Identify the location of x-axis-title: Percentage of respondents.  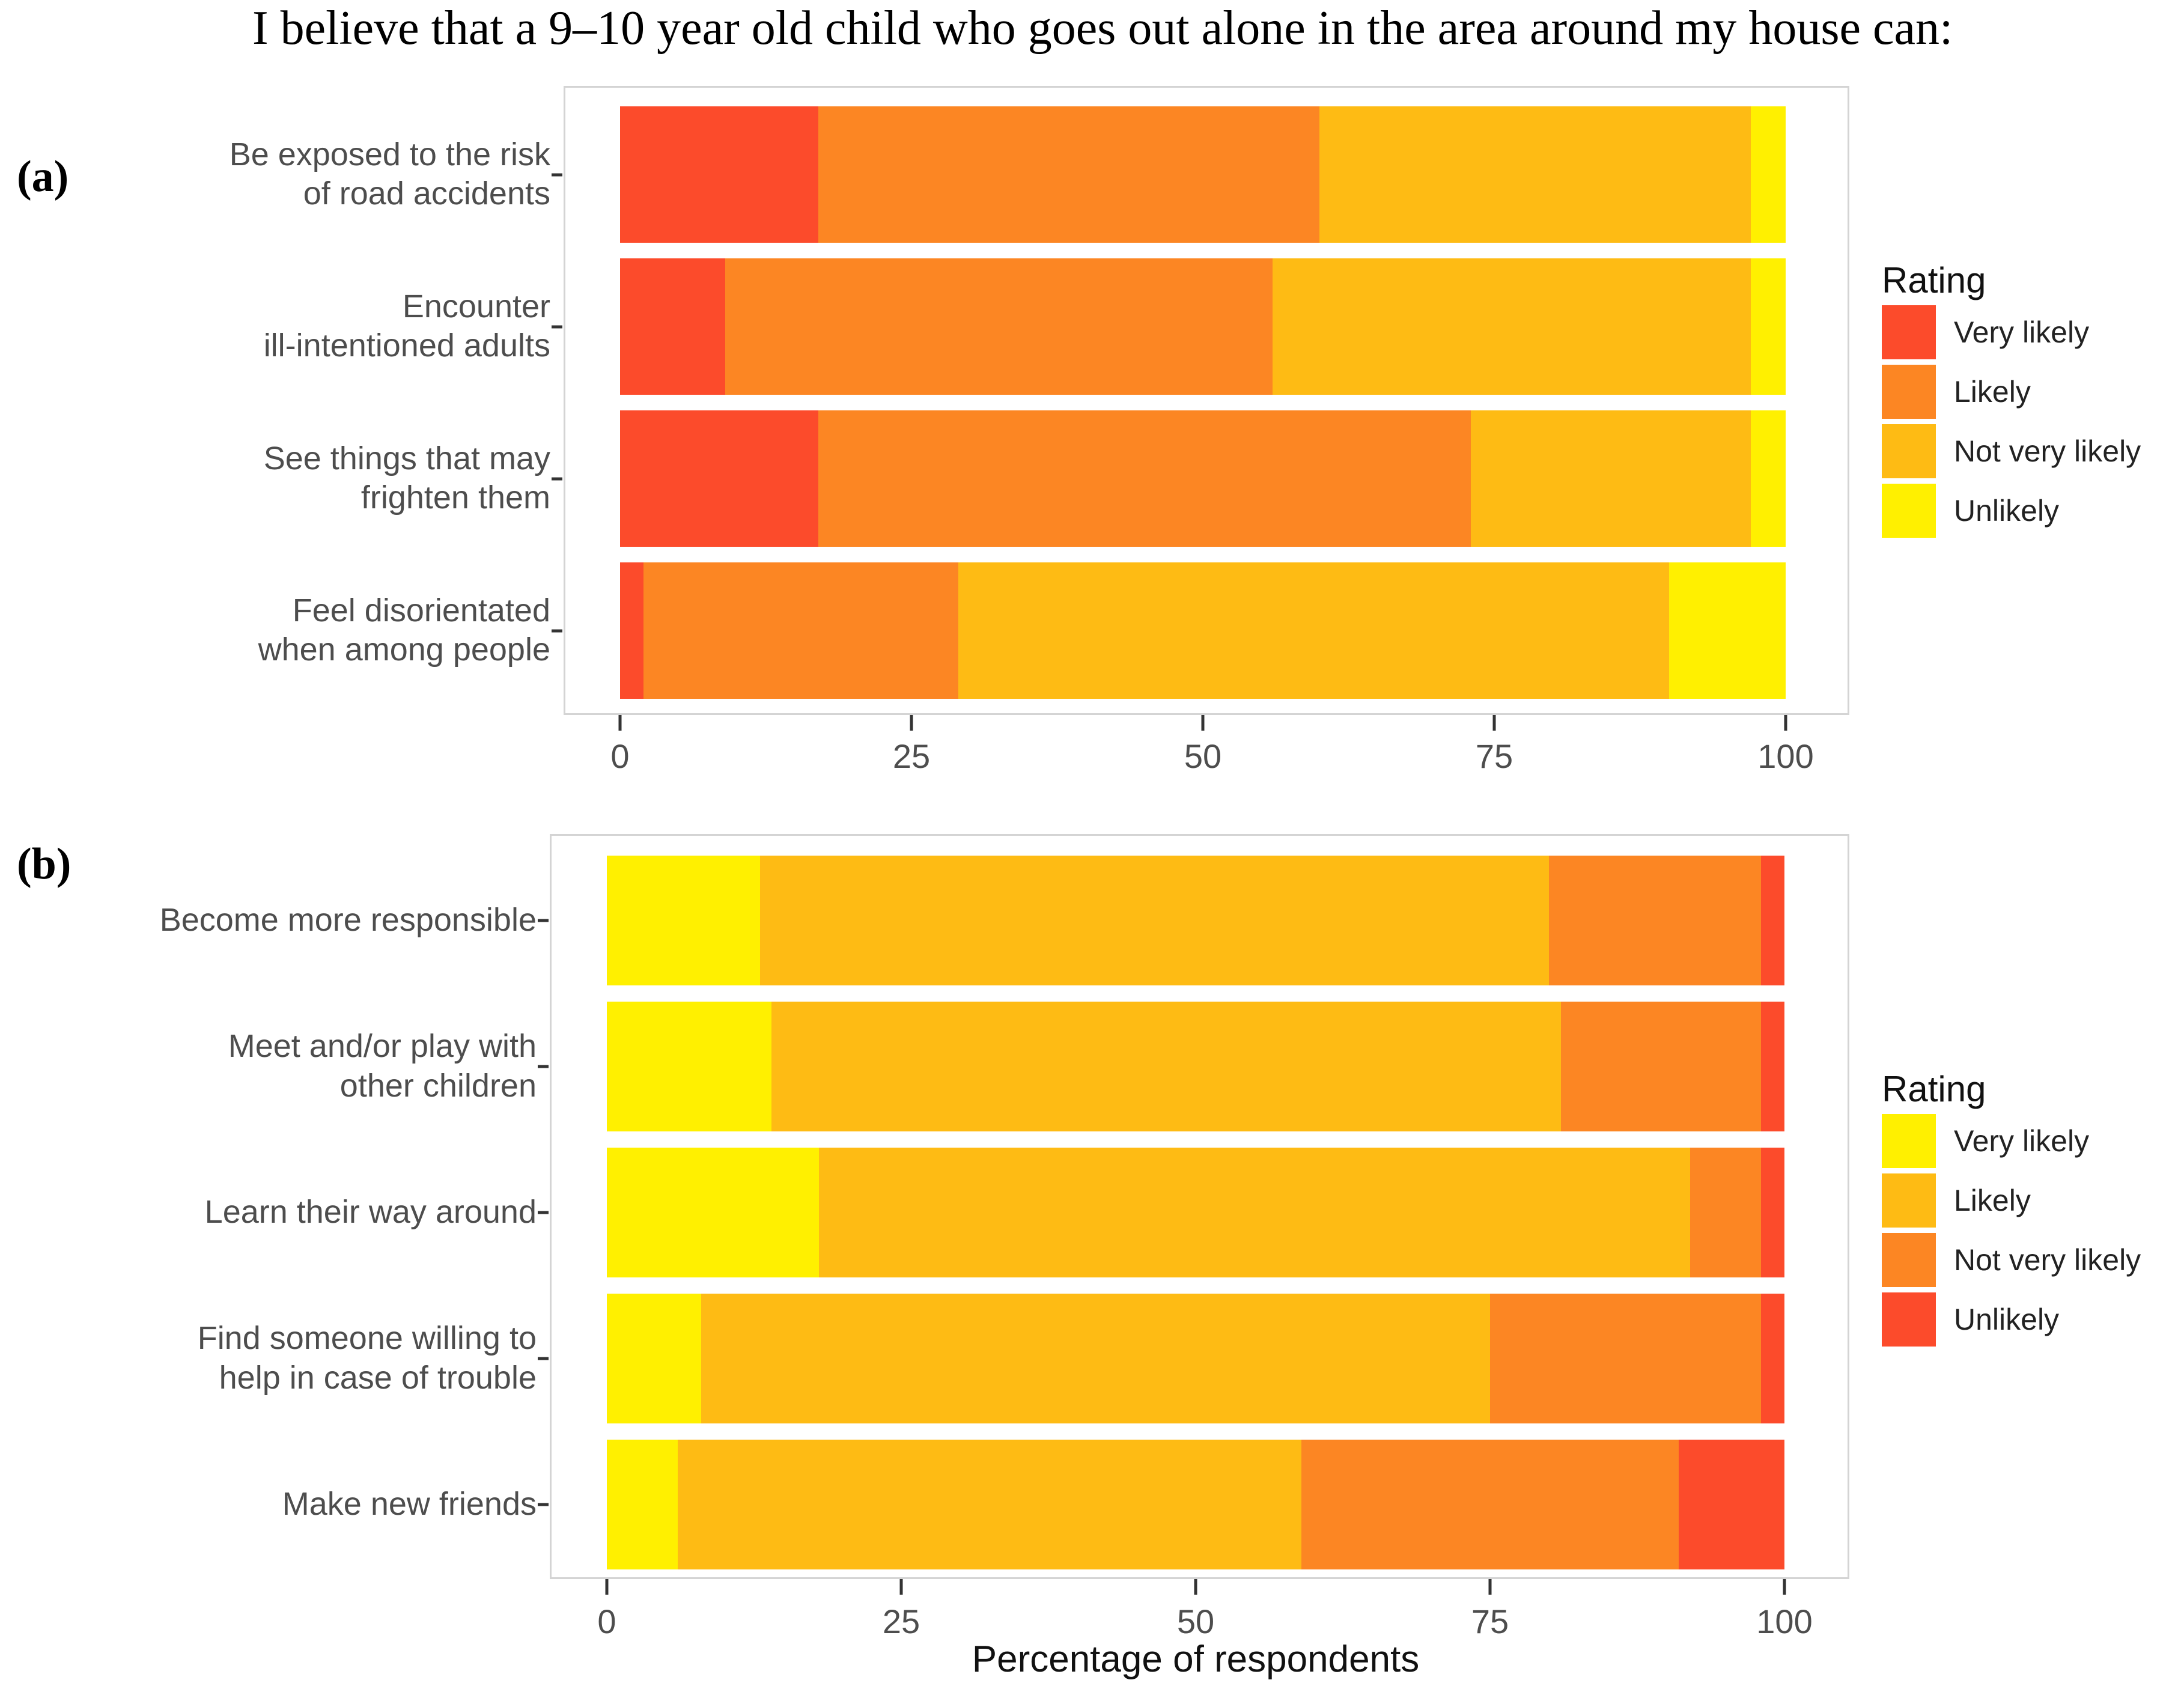
(1196, 1660).